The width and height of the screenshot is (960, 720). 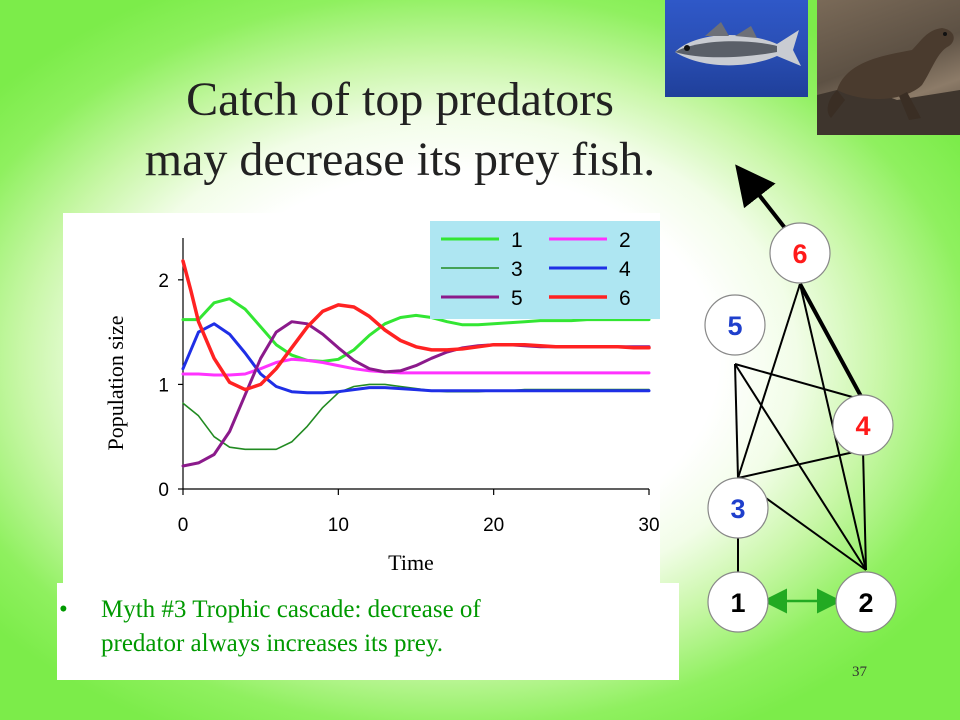 I want to click on fish-photo, so click(x=736, y=48).